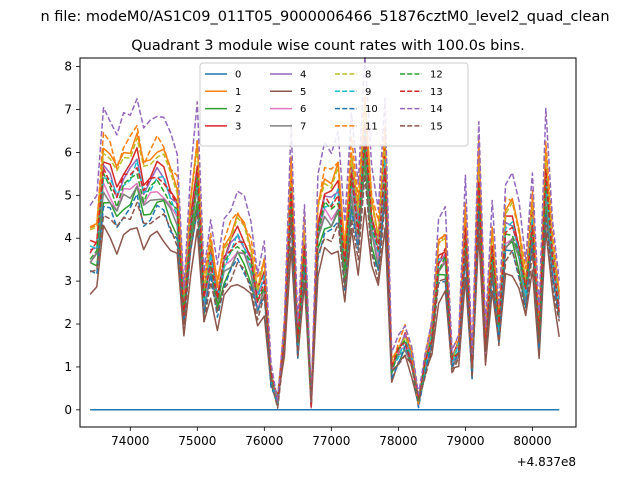  What do you see at coordinates (68, 195) in the screenshot?
I see `y-tick-label: 5` at bounding box center [68, 195].